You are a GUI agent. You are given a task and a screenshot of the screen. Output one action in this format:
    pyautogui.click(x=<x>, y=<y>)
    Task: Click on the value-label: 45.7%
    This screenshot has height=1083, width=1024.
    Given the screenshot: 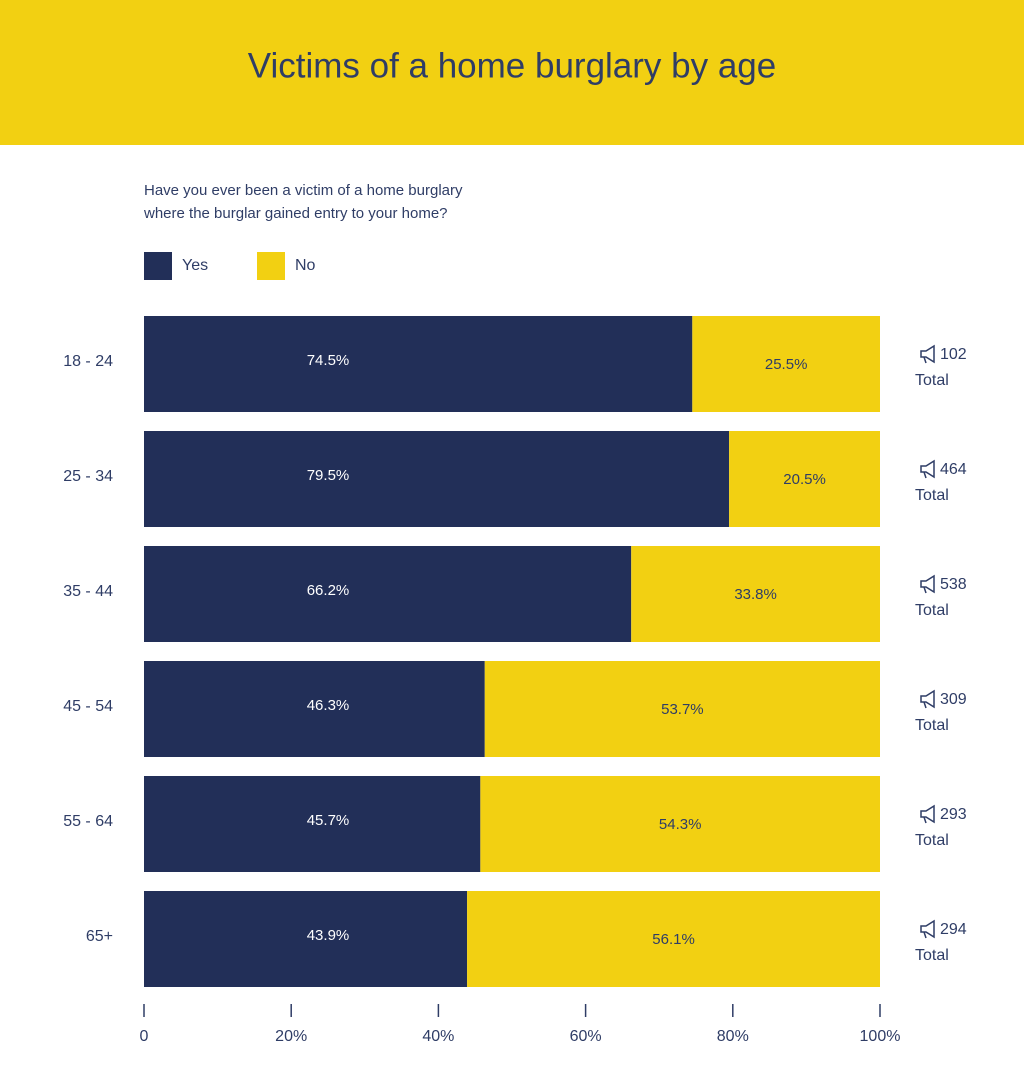 What is the action you would take?
    pyautogui.click(x=328, y=820)
    